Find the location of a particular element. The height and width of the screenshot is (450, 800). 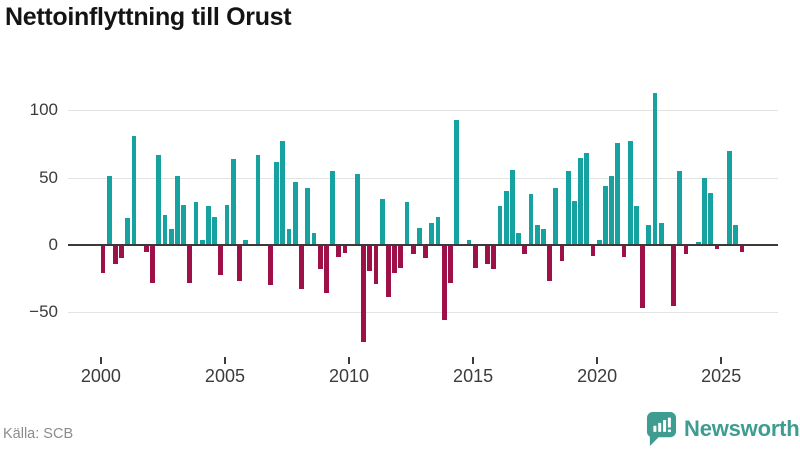

bar-2019-Q1 is located at coordinates (574, 222).